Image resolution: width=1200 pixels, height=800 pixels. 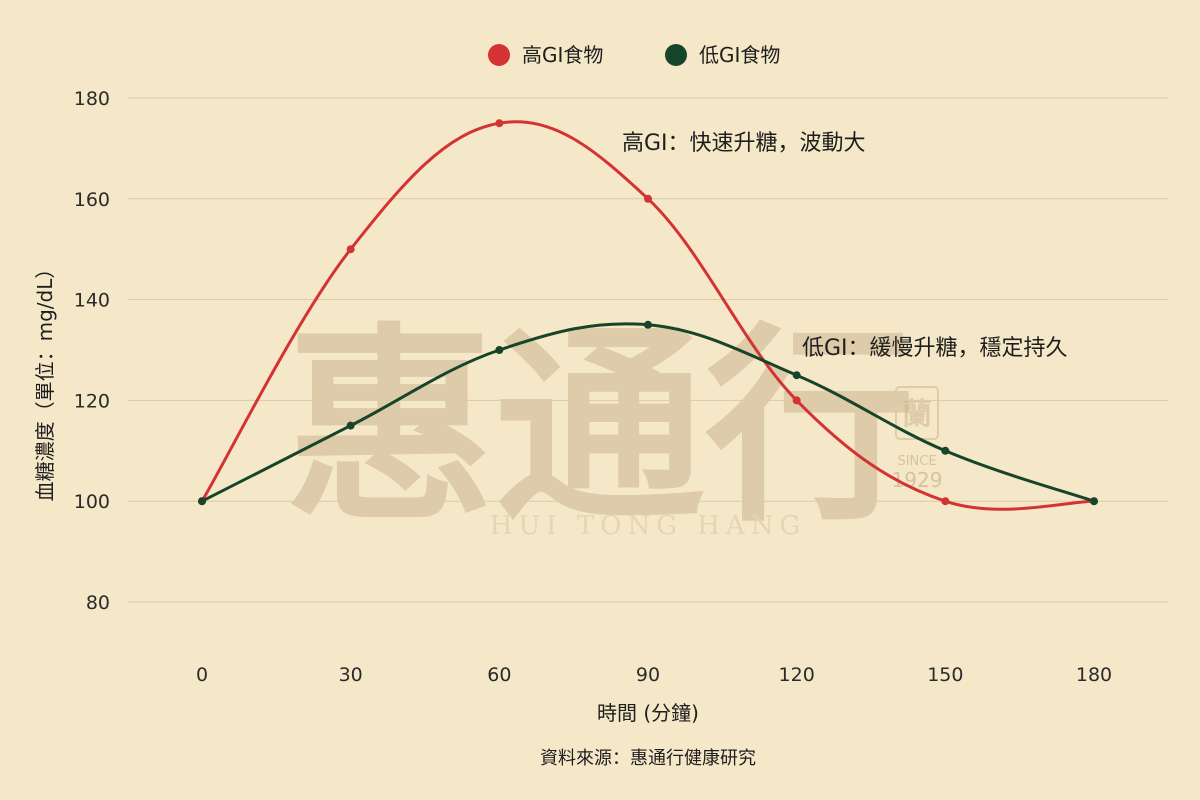 What do you see at coordinates (935, 348) in the screenshot?
I see `annotation-low-gi: 低GI：緩慢升糖，穩定持久` at bounding box center [935, 348].